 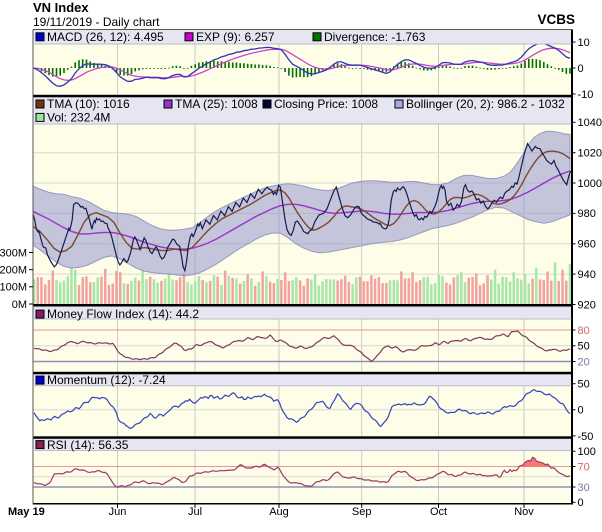 What do you see at coordinates (586, 437) in the screenshot?
I see `svg-text: -50` at bounding box center [586, 437].